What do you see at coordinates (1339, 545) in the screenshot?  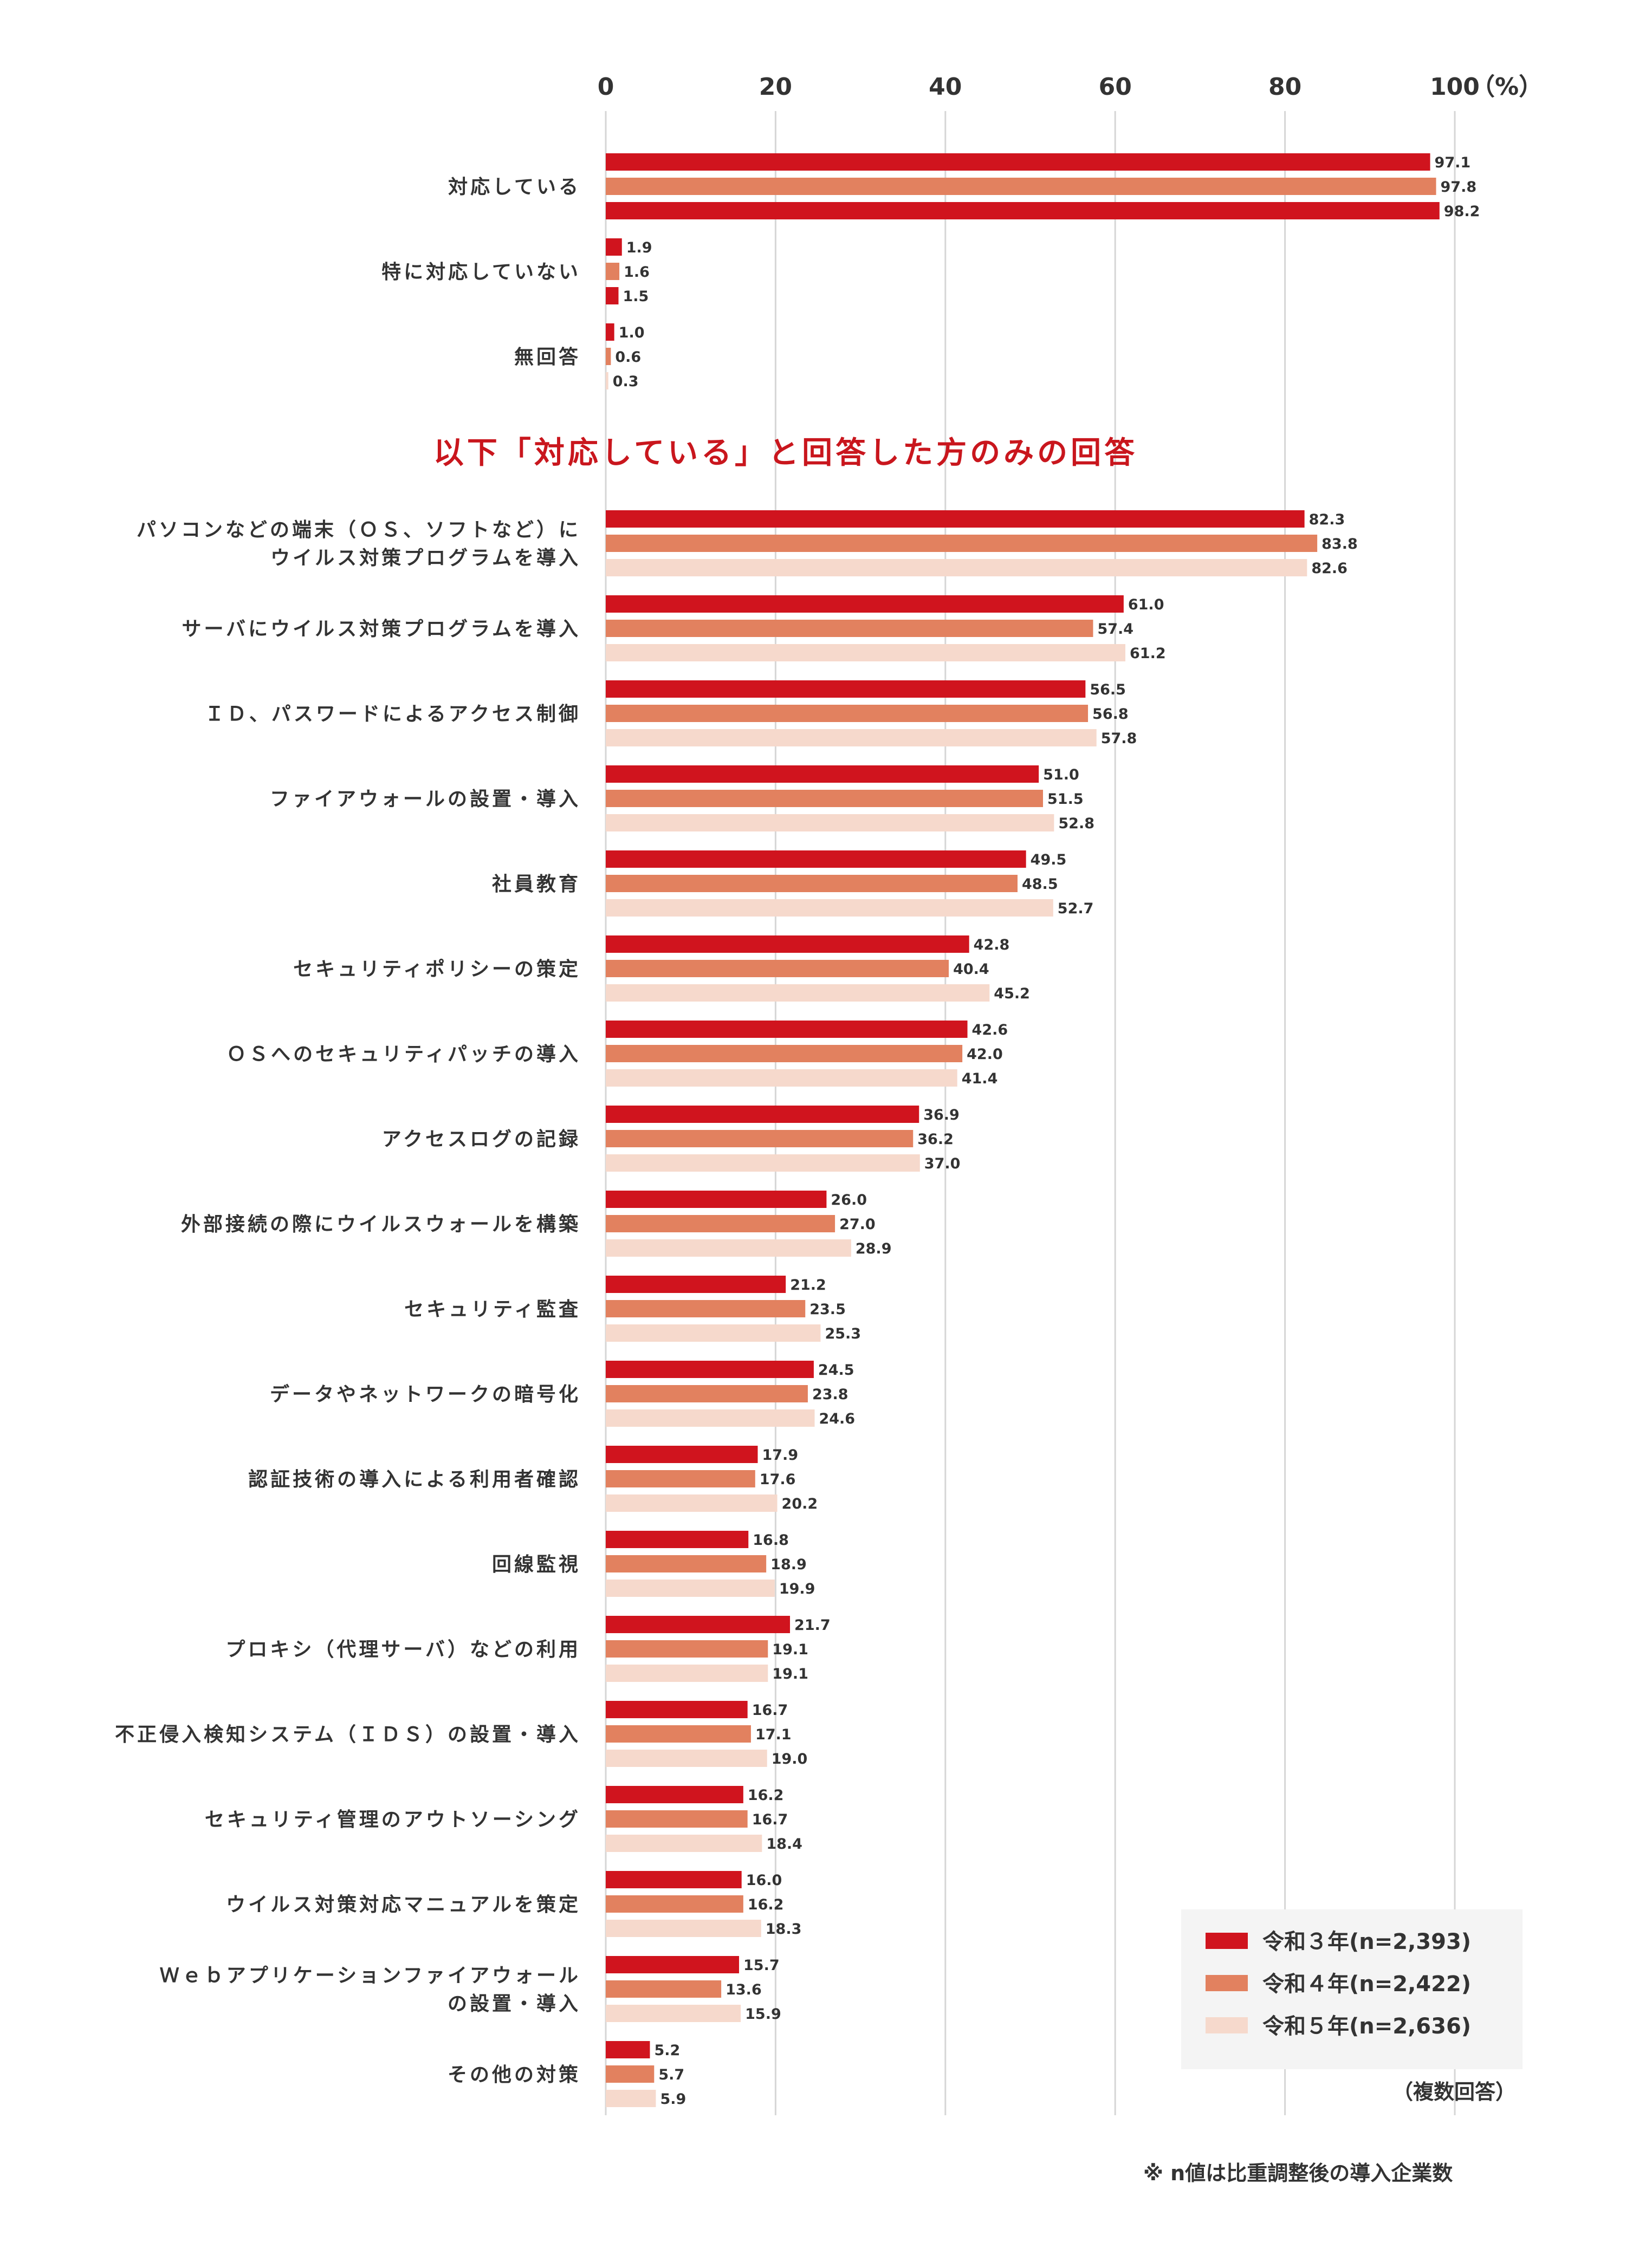 I see `bar-value-label: 83.8` at bounding box center [1339, 545].